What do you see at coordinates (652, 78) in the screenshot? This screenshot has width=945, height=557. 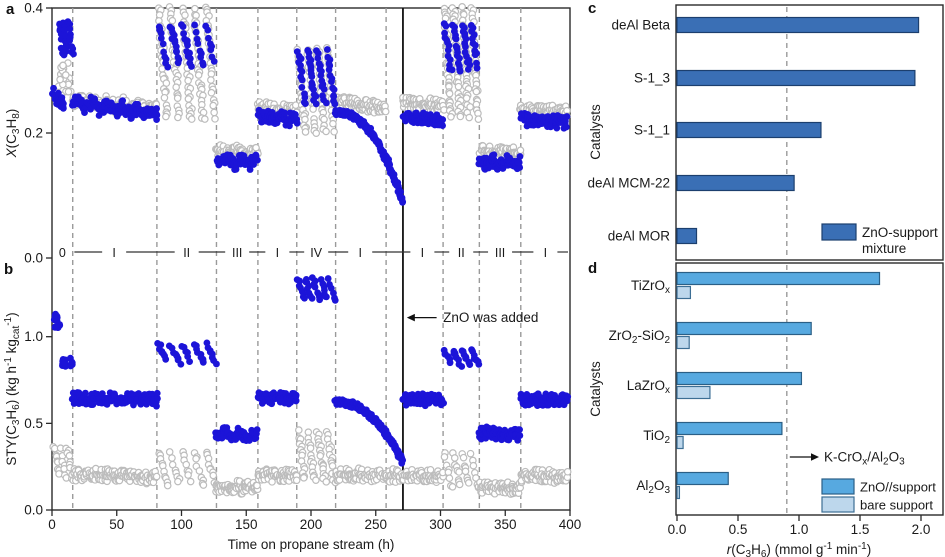 I see `svg-text: S-1_3` at bounding box center [652, 78].